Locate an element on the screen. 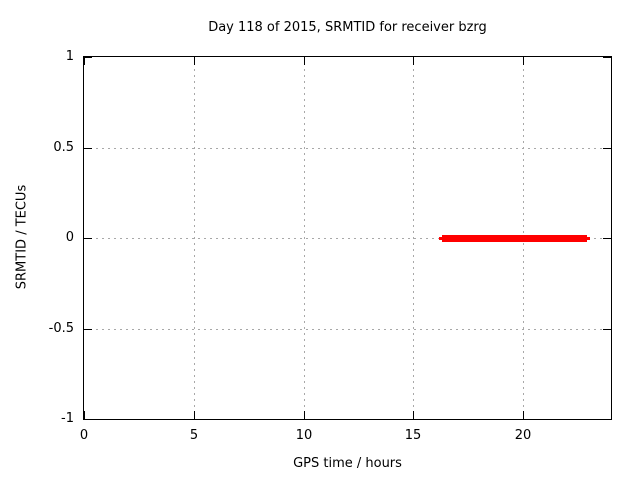  x-tick-label: 0 is located at coordinates (84, 435).